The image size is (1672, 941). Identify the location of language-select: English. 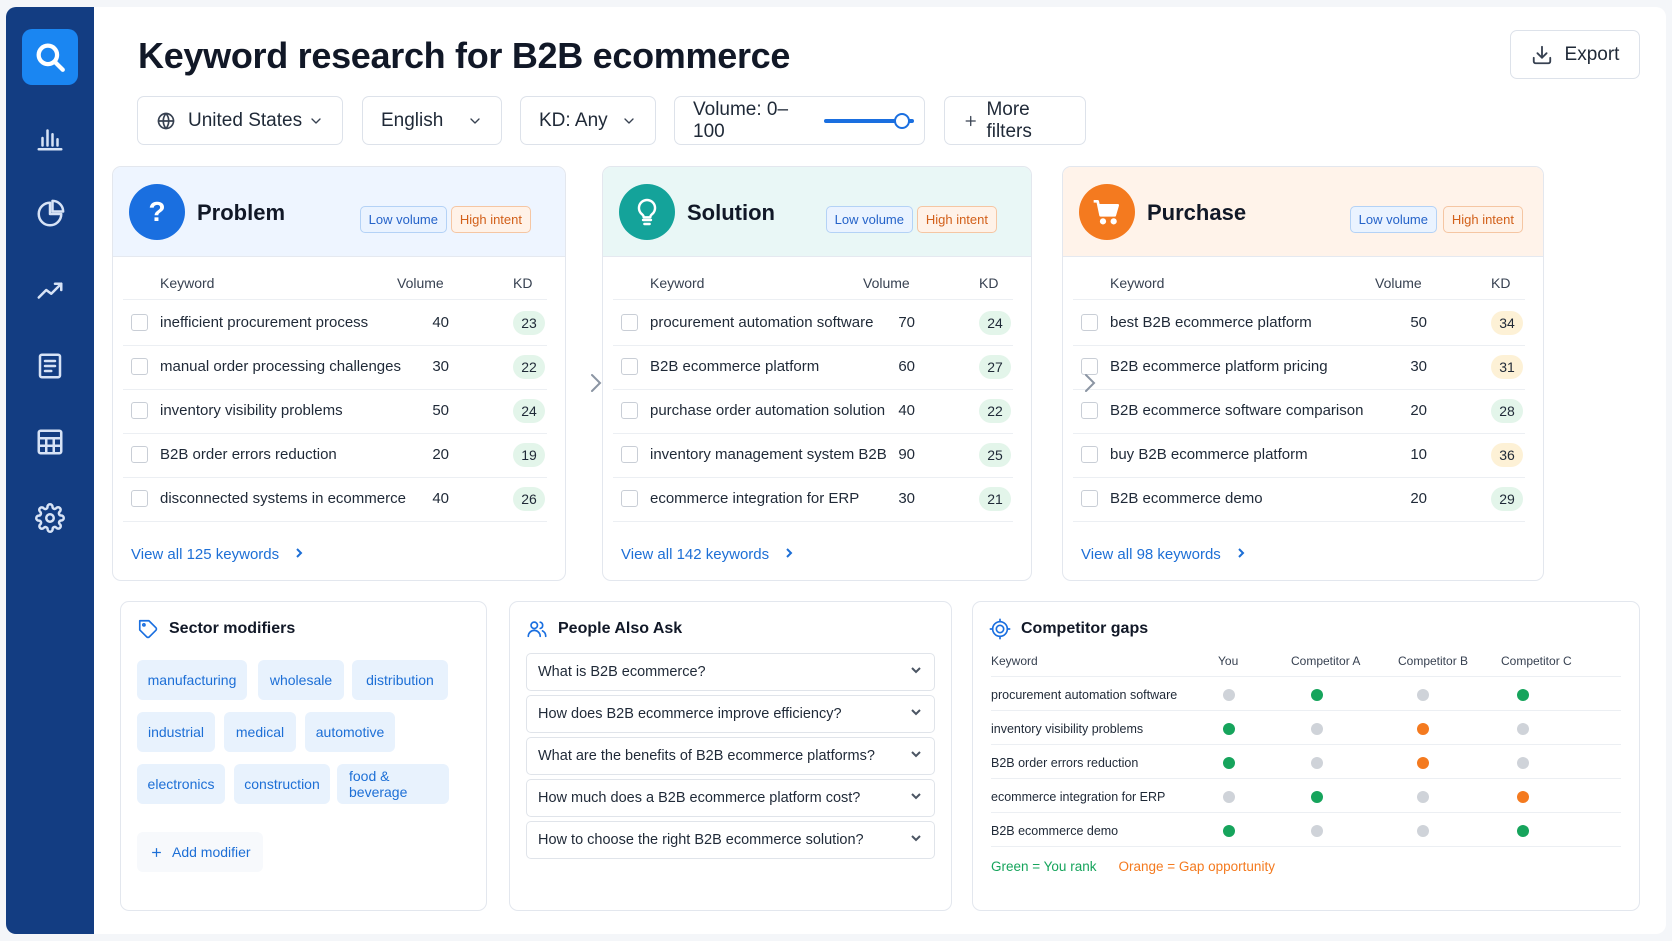
(432, 120).